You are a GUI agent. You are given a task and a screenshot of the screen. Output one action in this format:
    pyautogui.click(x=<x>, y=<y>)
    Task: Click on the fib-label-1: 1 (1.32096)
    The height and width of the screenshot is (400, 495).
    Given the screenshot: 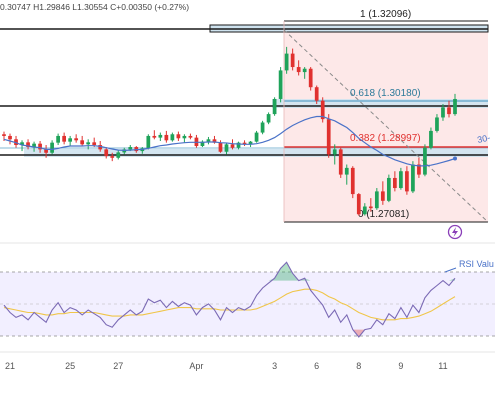 What is the action you would take?
    pyautogui.click(x=385, y=14)
    